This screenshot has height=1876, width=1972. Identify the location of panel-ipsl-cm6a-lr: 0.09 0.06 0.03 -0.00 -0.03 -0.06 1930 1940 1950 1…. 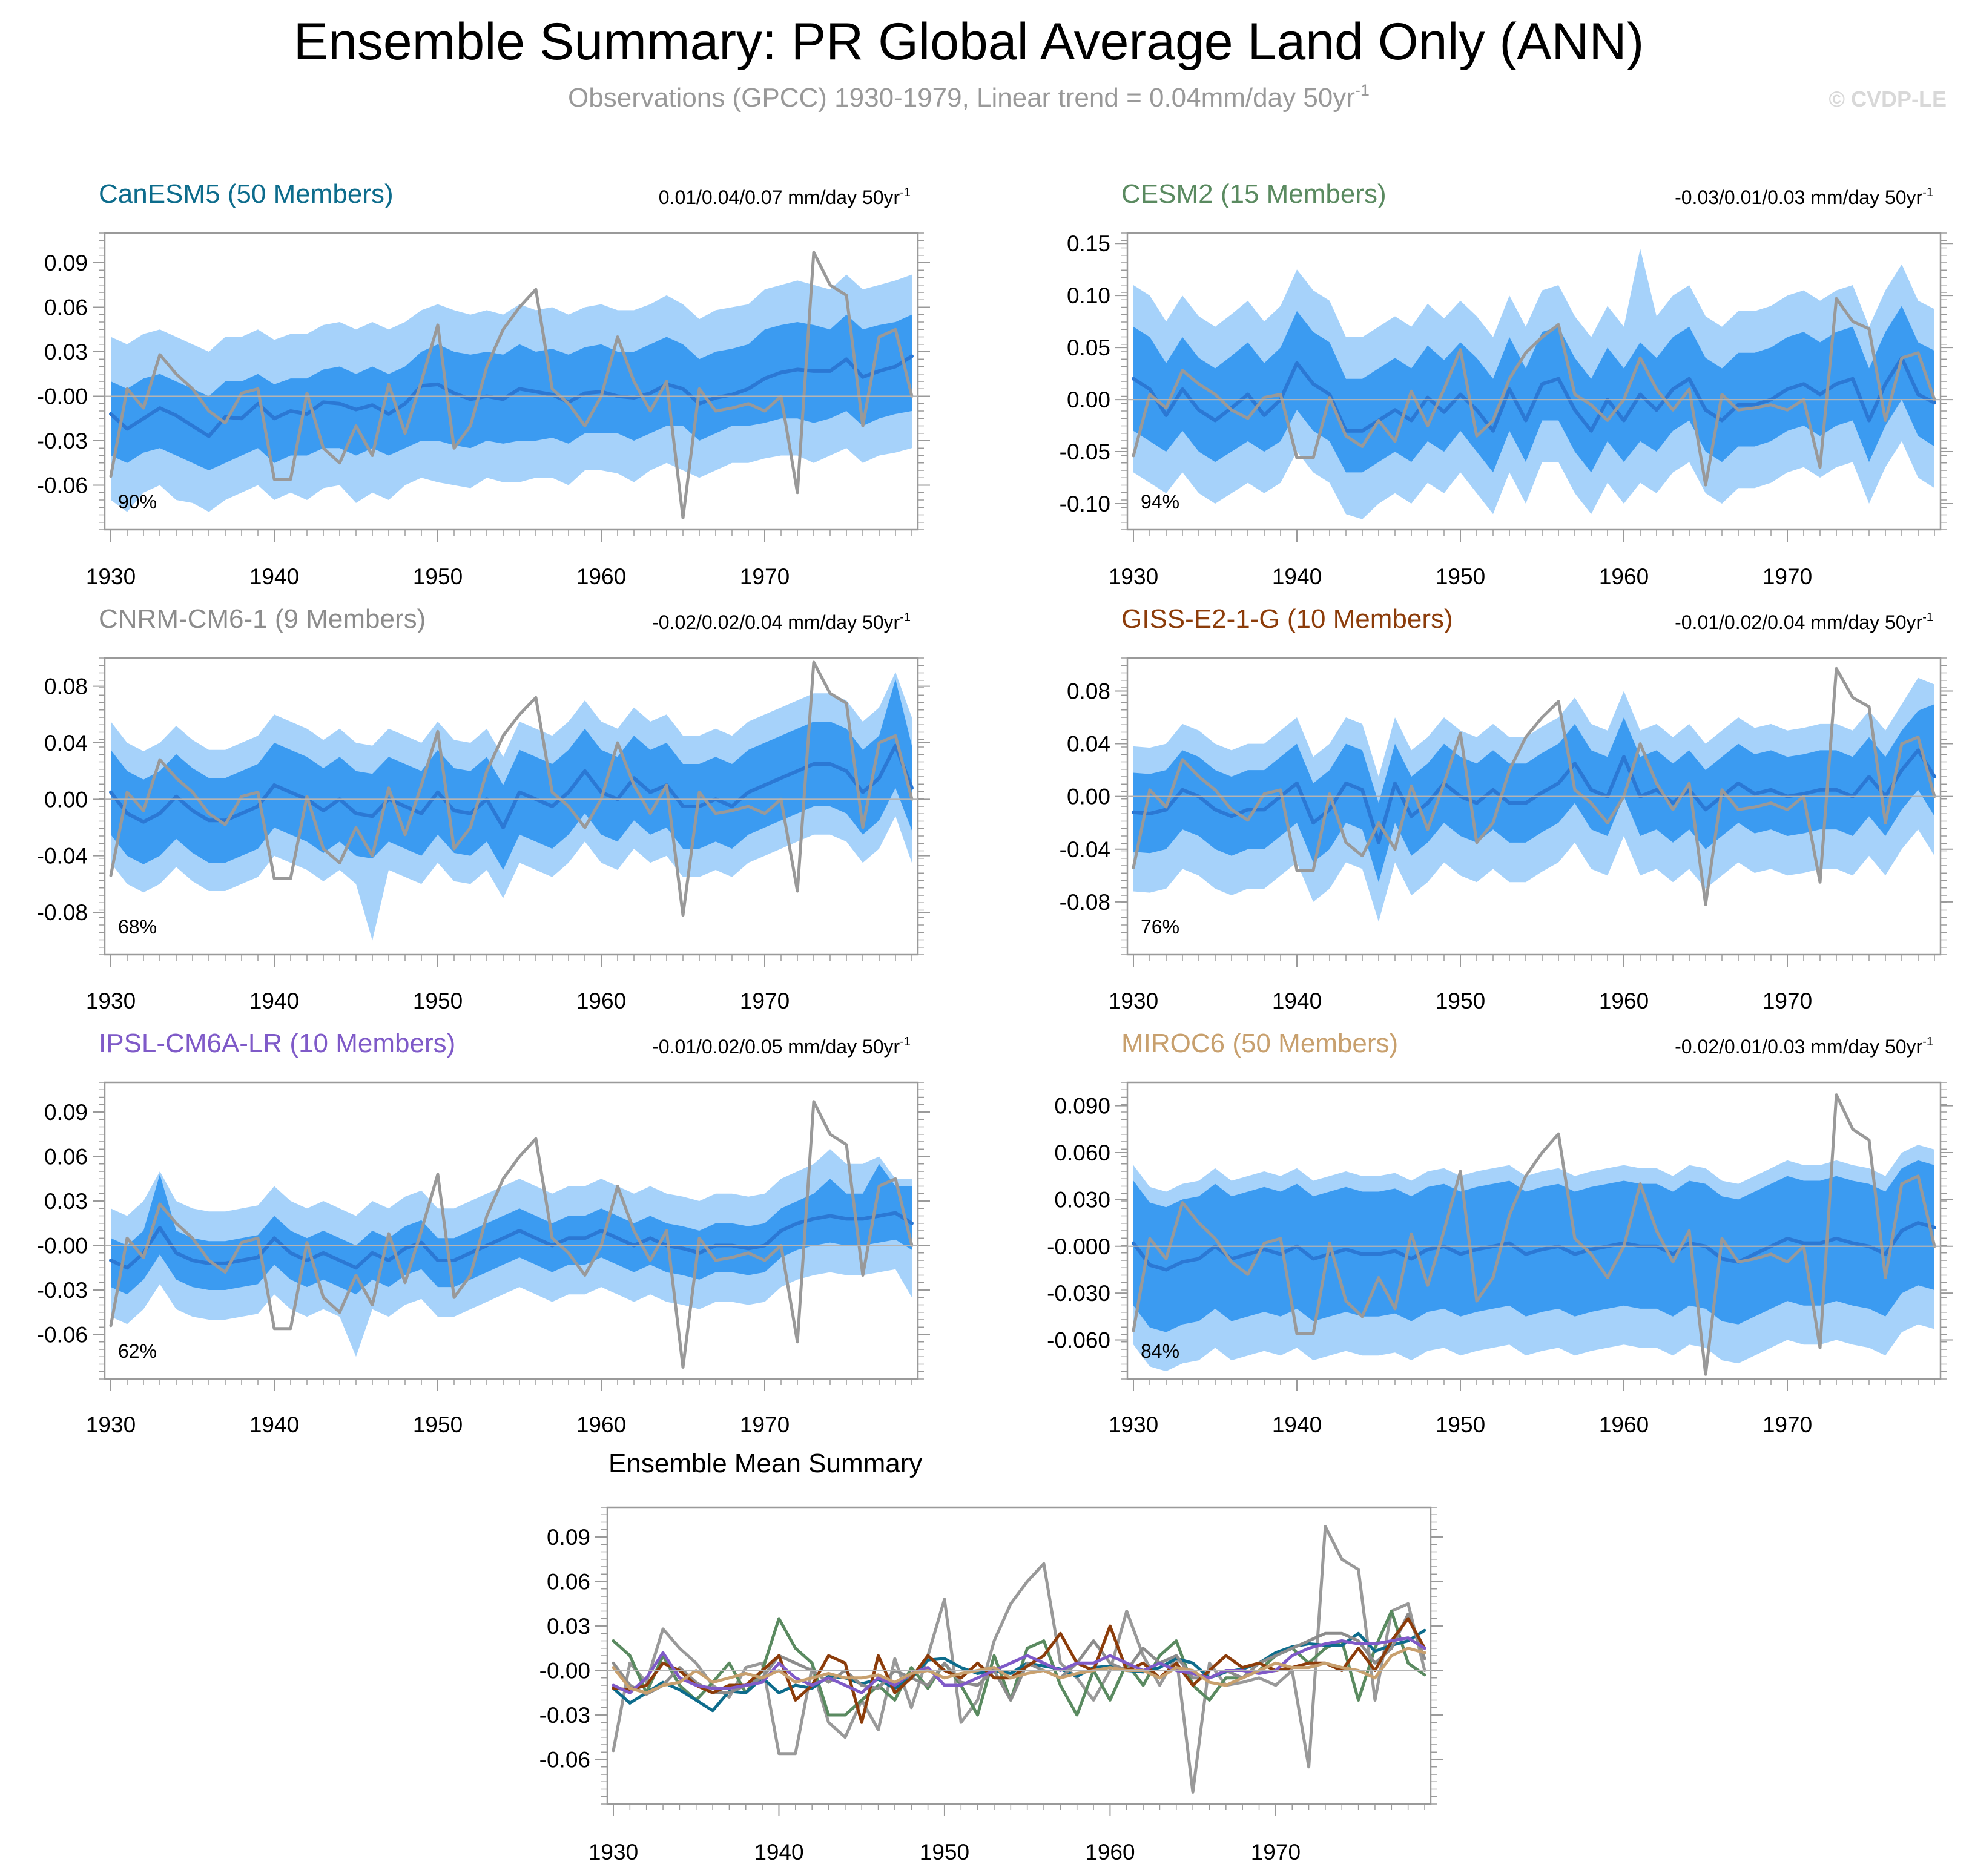
(483, 1233).